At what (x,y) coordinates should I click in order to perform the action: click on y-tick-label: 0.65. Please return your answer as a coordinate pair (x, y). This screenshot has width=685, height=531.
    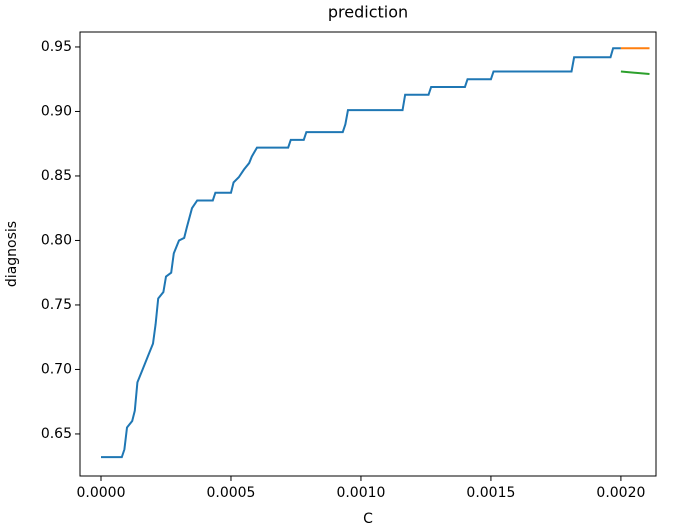
    Looking at the image, I should click on (56, 434).